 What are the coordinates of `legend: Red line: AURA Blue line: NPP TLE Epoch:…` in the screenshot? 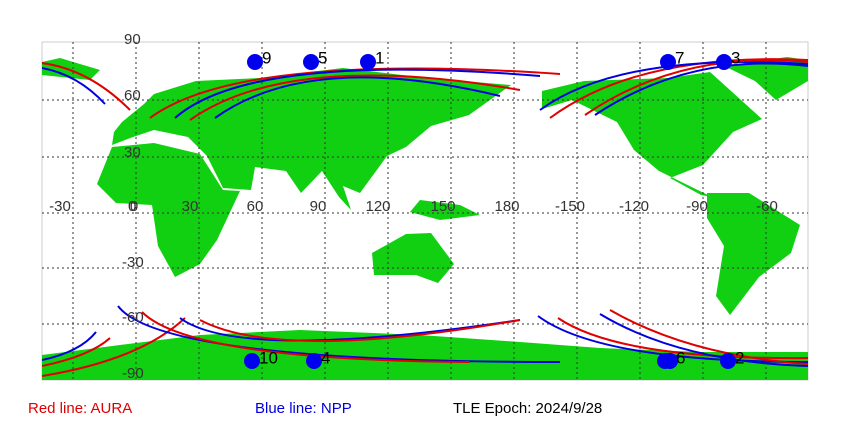 It's located at (315, 408).